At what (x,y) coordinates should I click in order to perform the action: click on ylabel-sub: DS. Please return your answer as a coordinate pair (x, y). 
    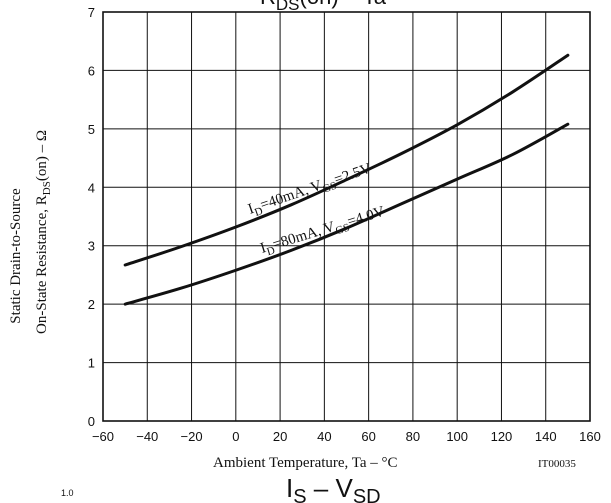
    Looking at the image, I should click on (47, 188).